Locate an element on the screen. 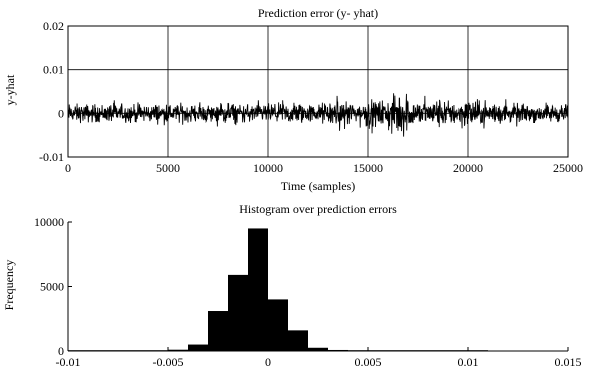  y-ticks: 0 5000 10000 is located at coordinates (53, 286).